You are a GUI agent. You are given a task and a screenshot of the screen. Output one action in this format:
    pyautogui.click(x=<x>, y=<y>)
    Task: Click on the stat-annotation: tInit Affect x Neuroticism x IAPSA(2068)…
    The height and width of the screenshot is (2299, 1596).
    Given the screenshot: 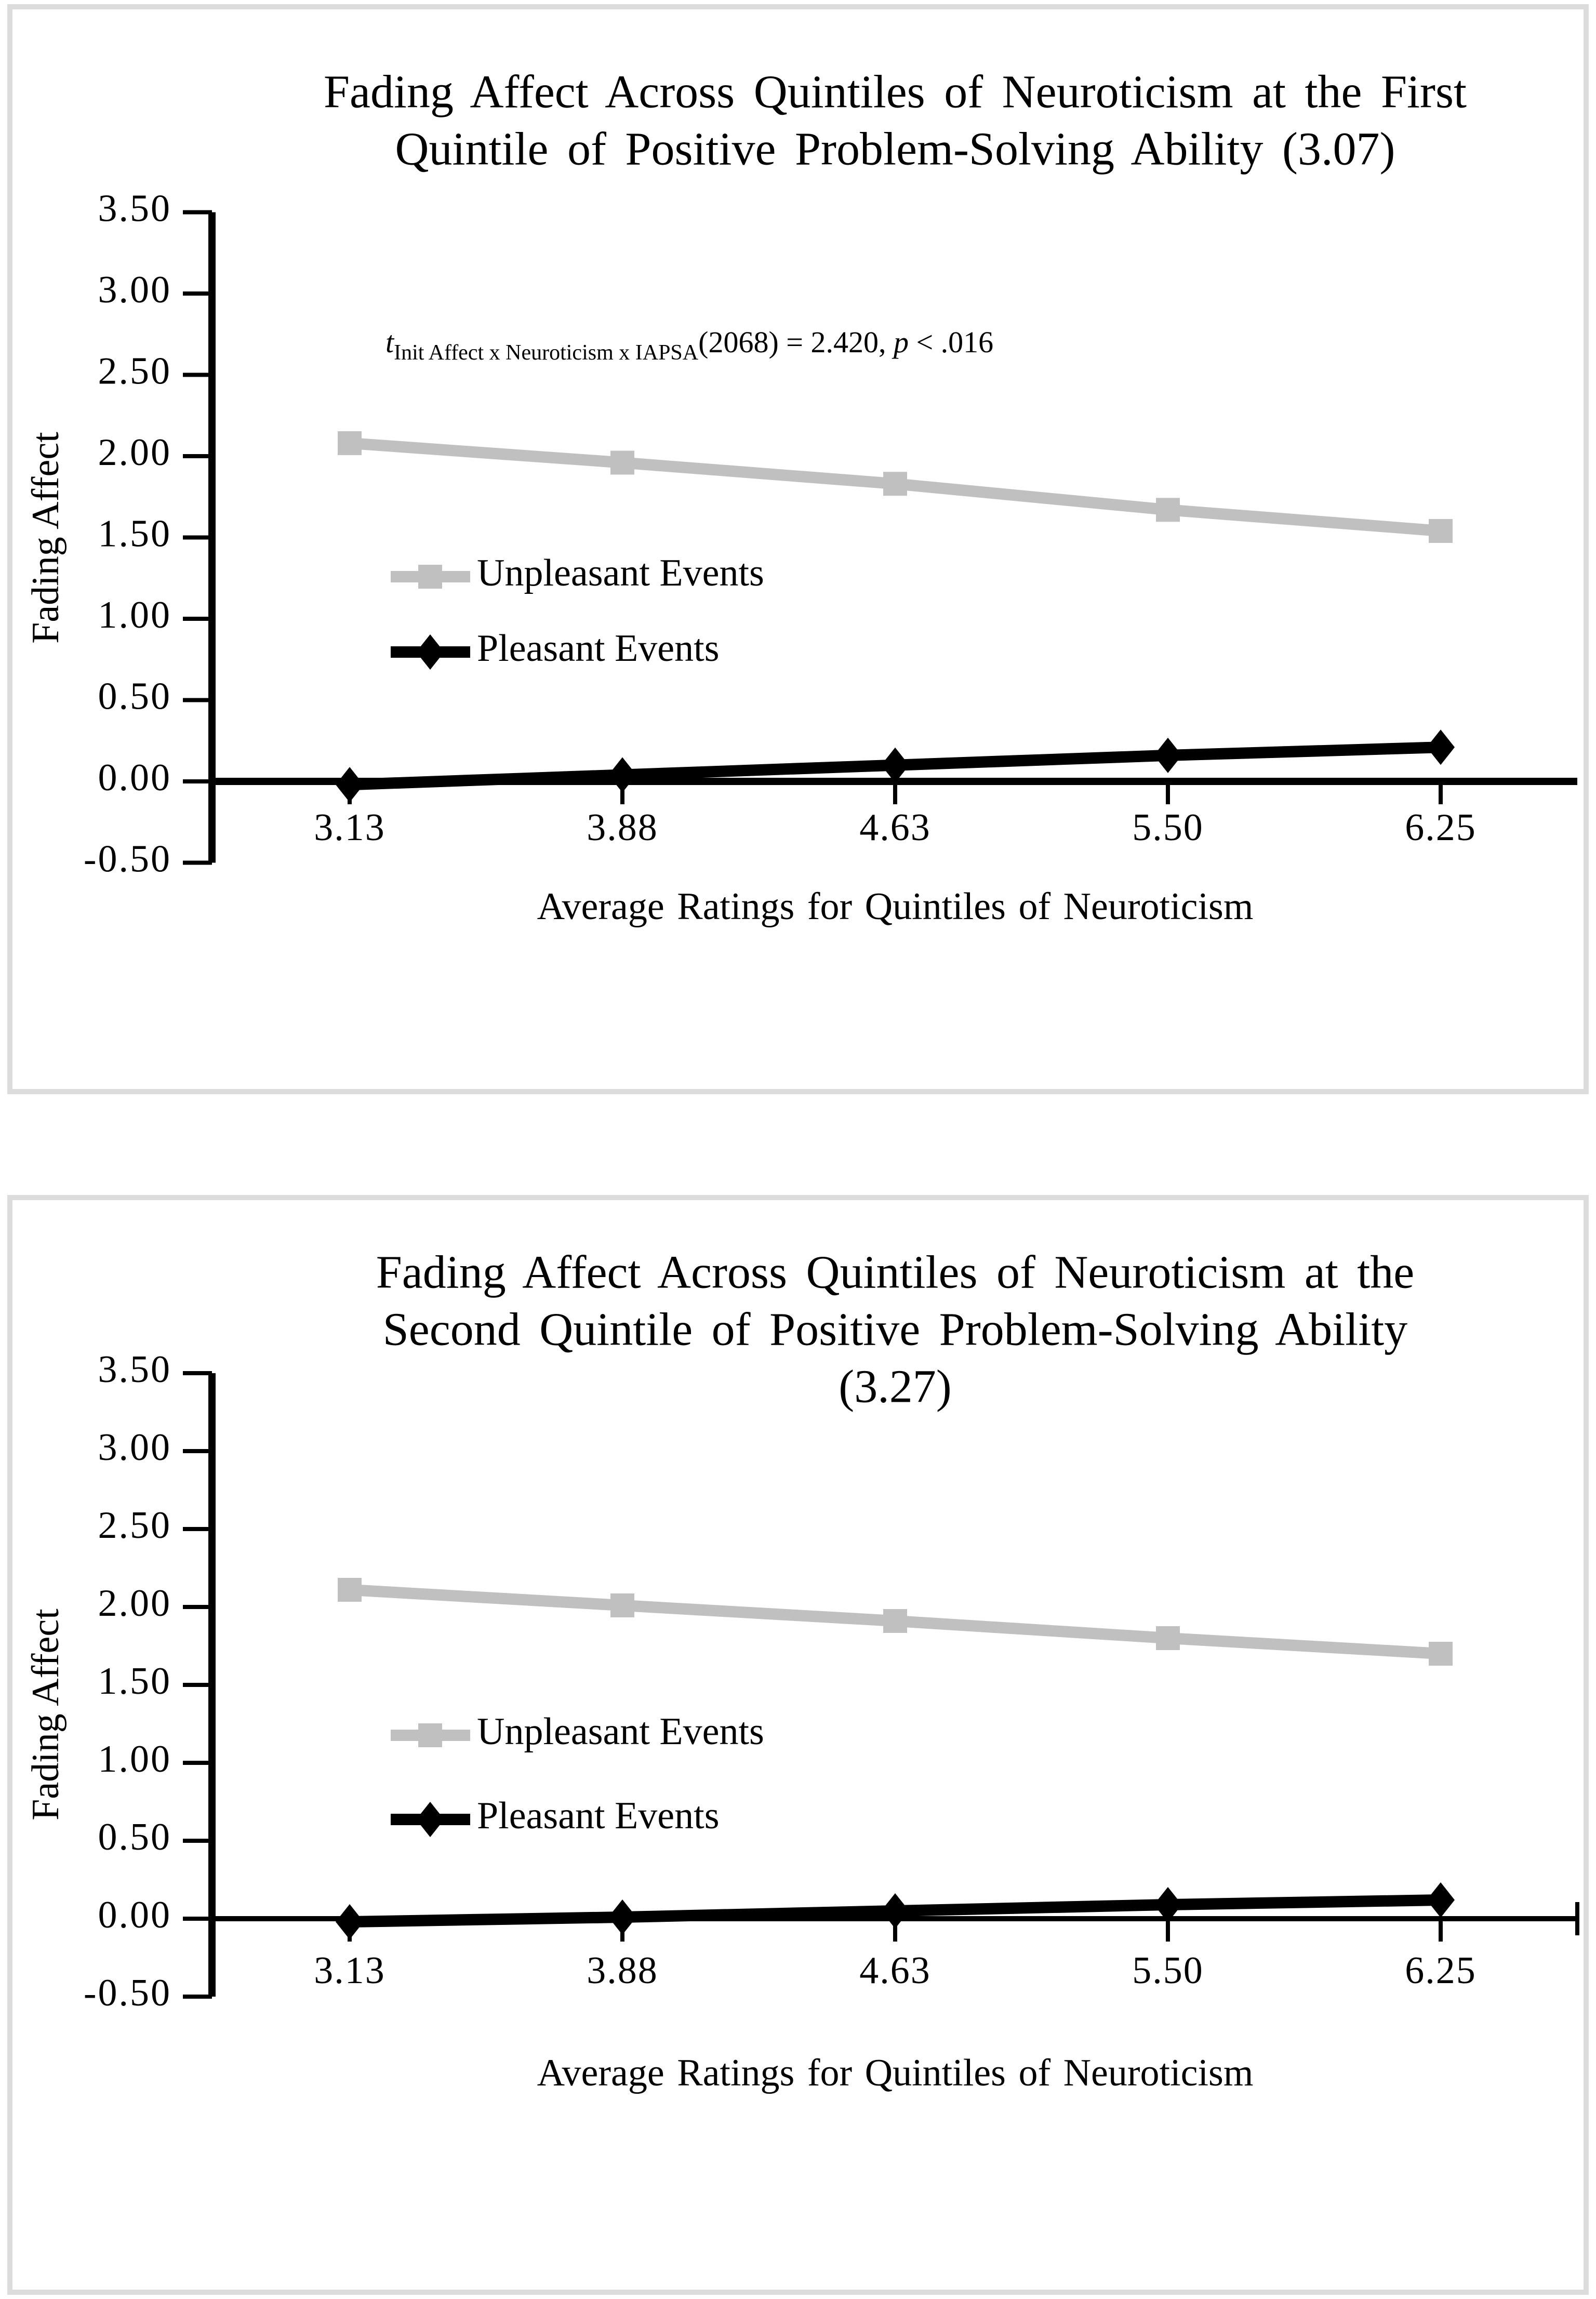 What is the action you would take?
    pyautogui.click(x=689, y=345)
    